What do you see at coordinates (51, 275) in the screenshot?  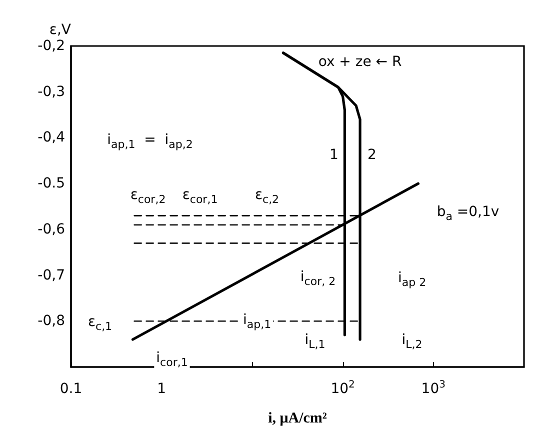 I see `y-tick-label: -0,7` at bounding box center [51, 275].